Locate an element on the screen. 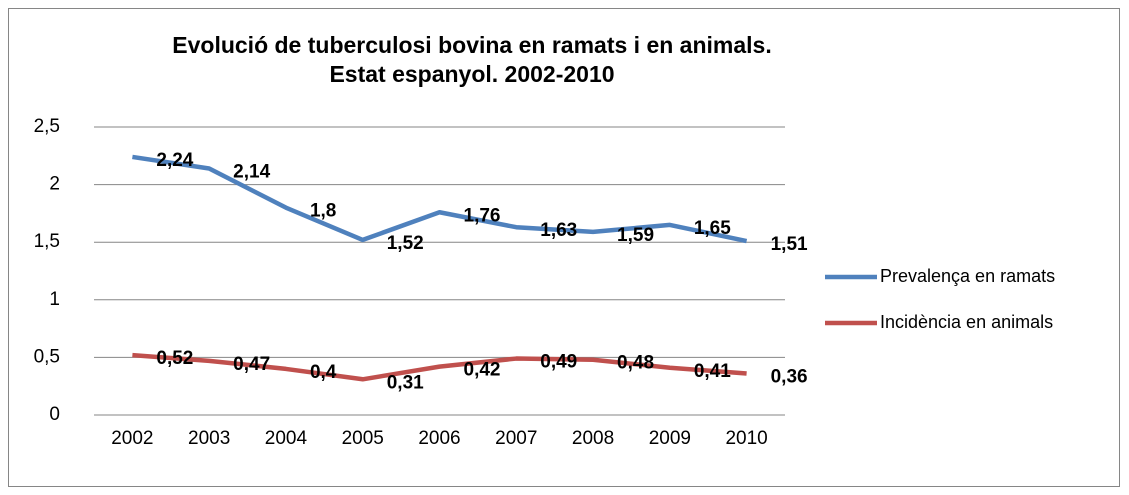 This screenshot has width=1129, height=495. data-label: 0,31 is located at coordinates (405, 382).